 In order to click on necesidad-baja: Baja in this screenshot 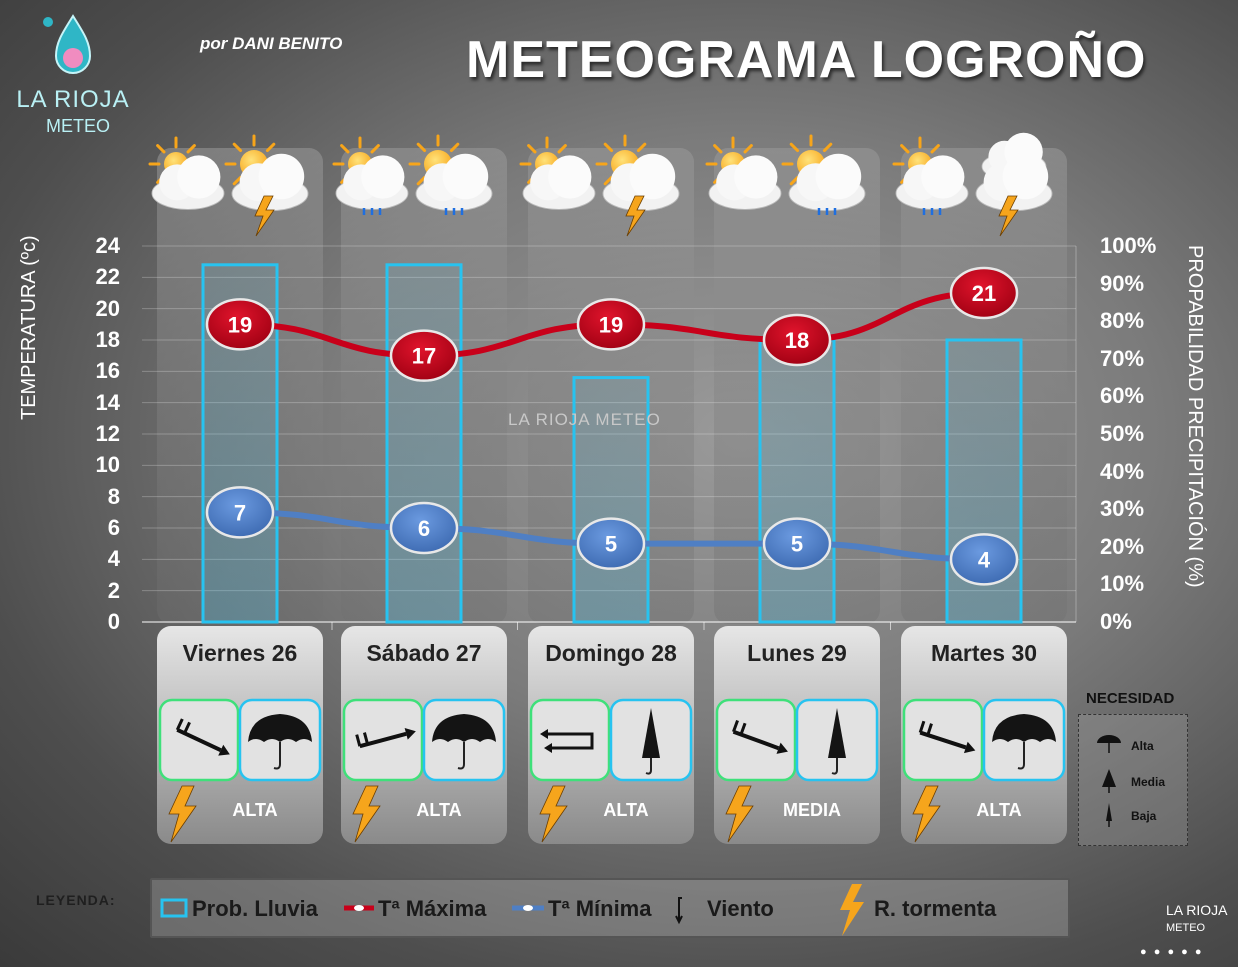, I will do `click(1144, 816)`.